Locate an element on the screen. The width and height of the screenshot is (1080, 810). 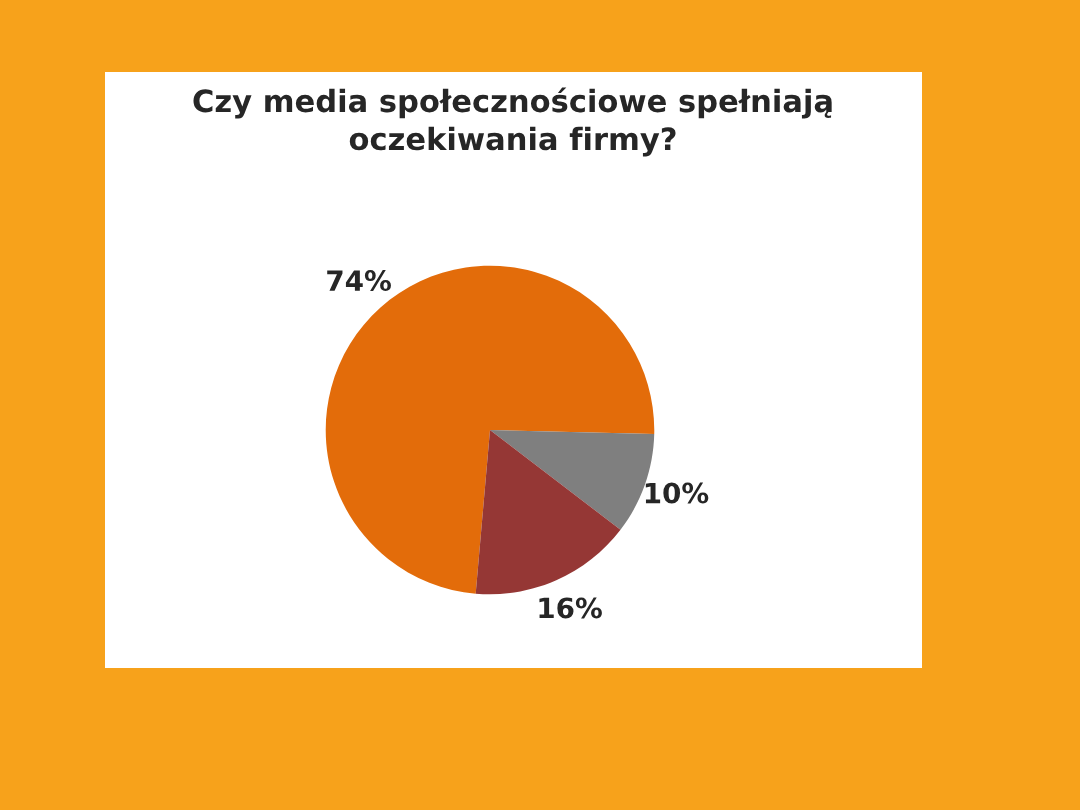
pie-slice is located at coordinates (548, 512).